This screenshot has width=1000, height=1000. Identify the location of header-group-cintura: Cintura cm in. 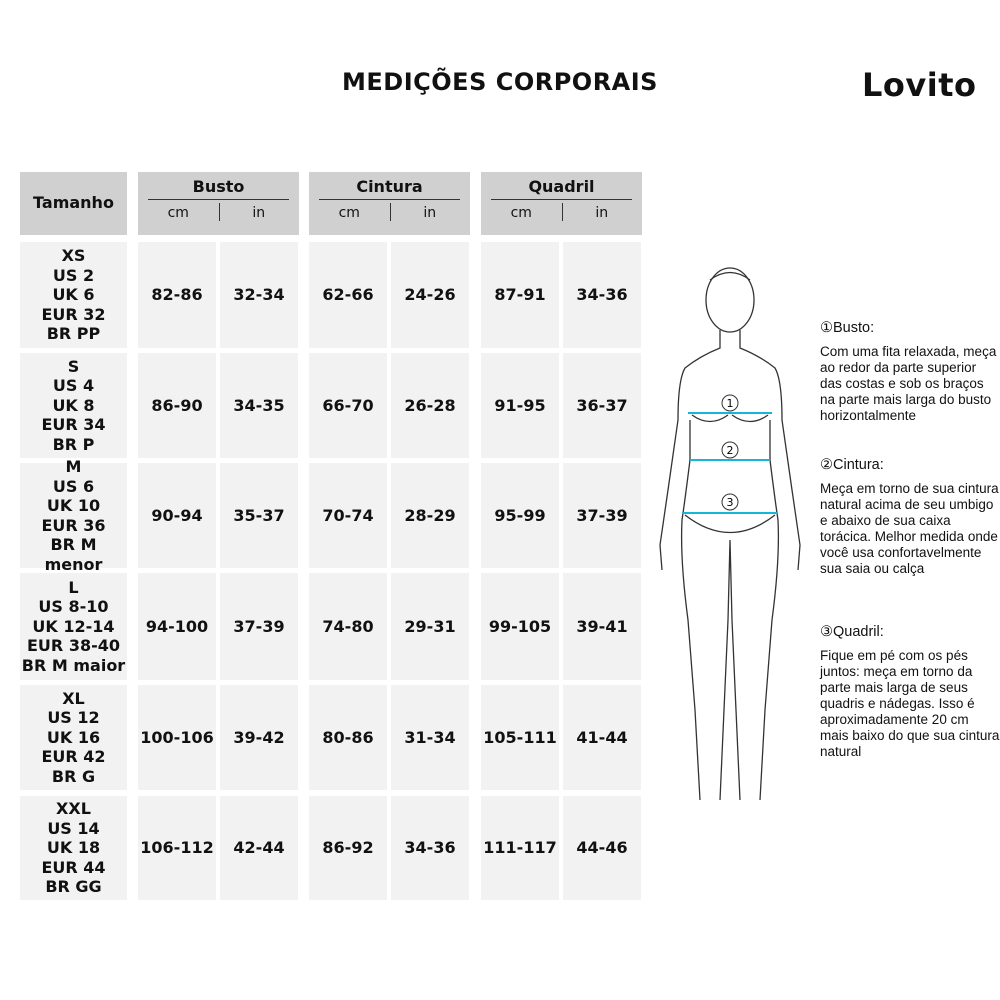
(389, 203).